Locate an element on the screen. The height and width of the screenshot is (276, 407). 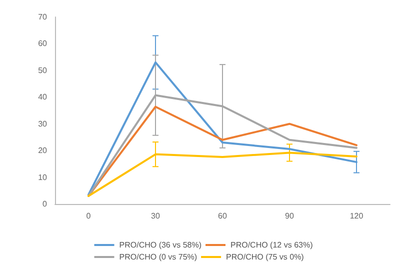
legend-label: PRO/CHO (12 vs 63%) is located at coordinates (272, 245).